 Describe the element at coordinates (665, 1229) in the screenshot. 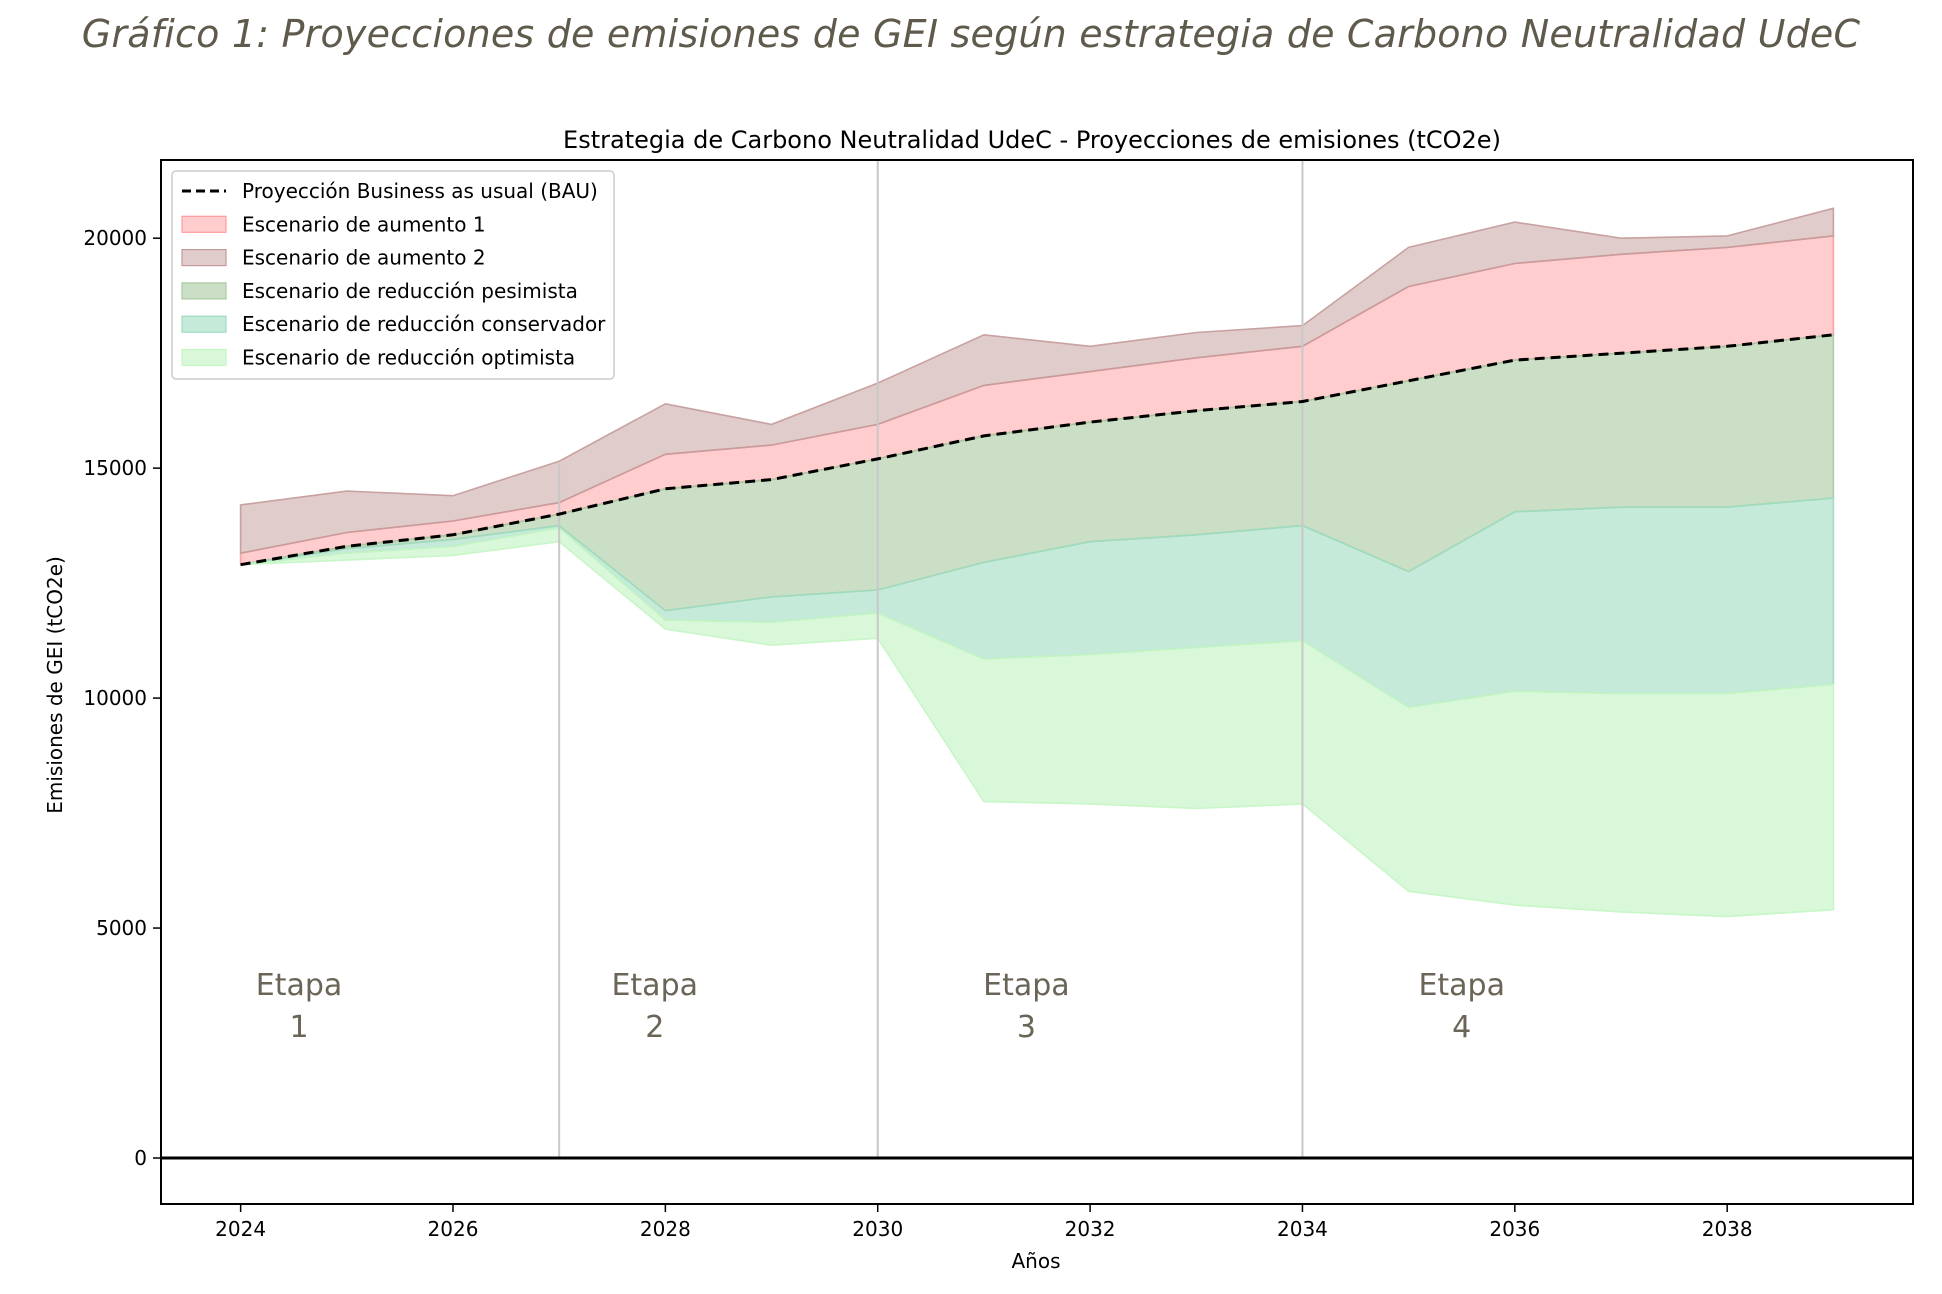

I see `x-tick-label: 2028` at that location.